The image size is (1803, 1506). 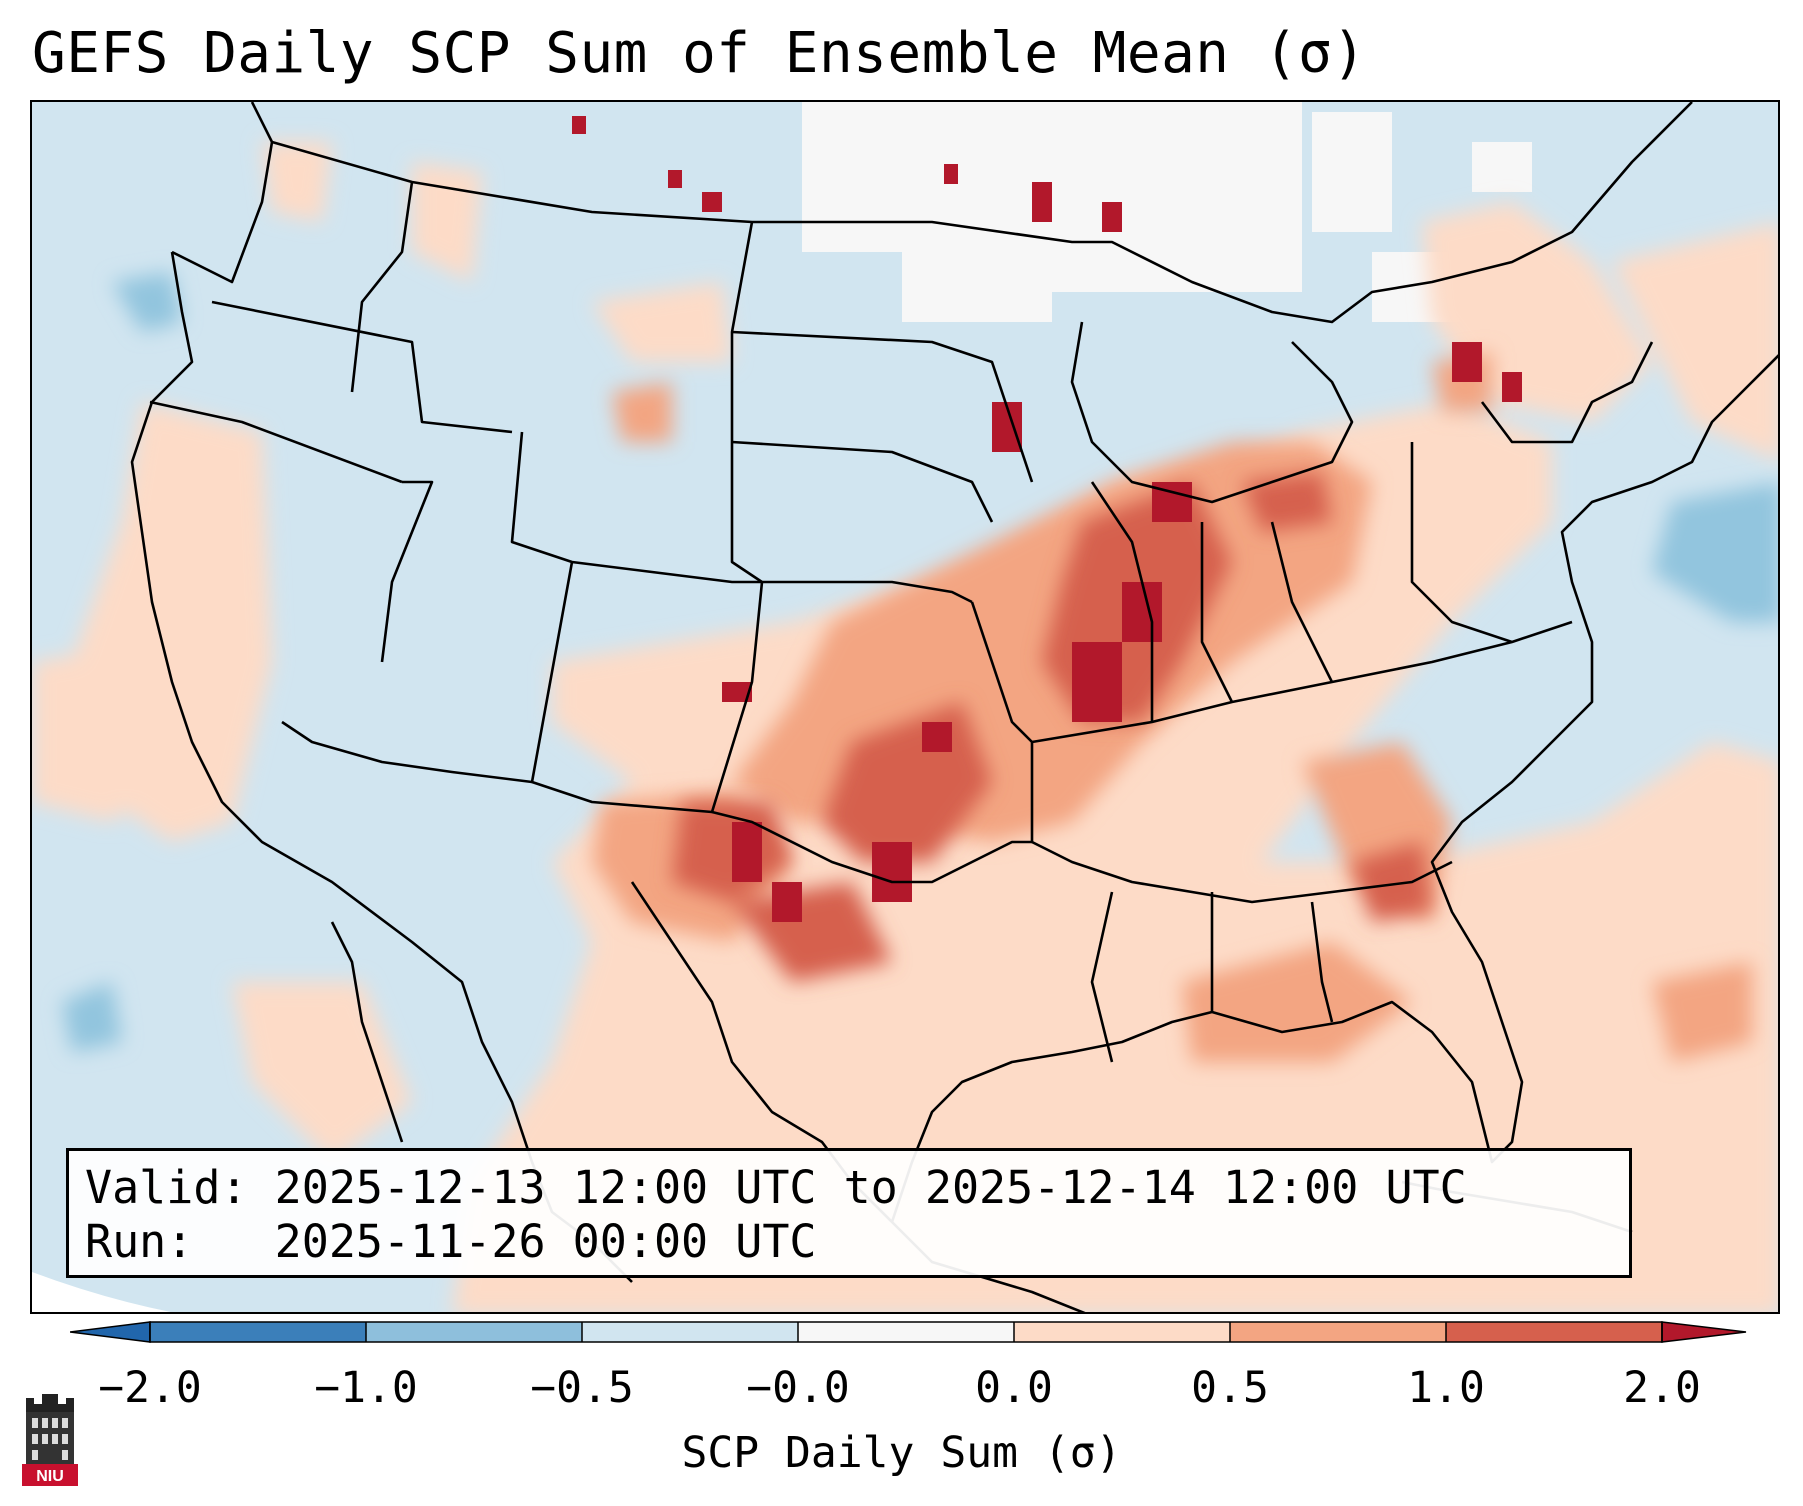 What do you see at coordinates (1242, 872) in the screenshot?
I see `border-gulf-states` at bounding box center [1242, 872].